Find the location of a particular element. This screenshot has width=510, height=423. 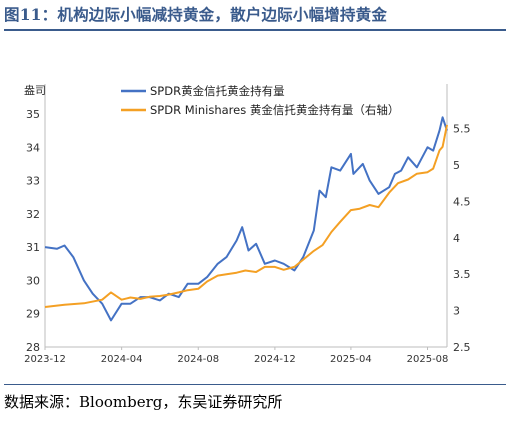

x-tick-label: 2024-04 is located at coordinates (122, 359).